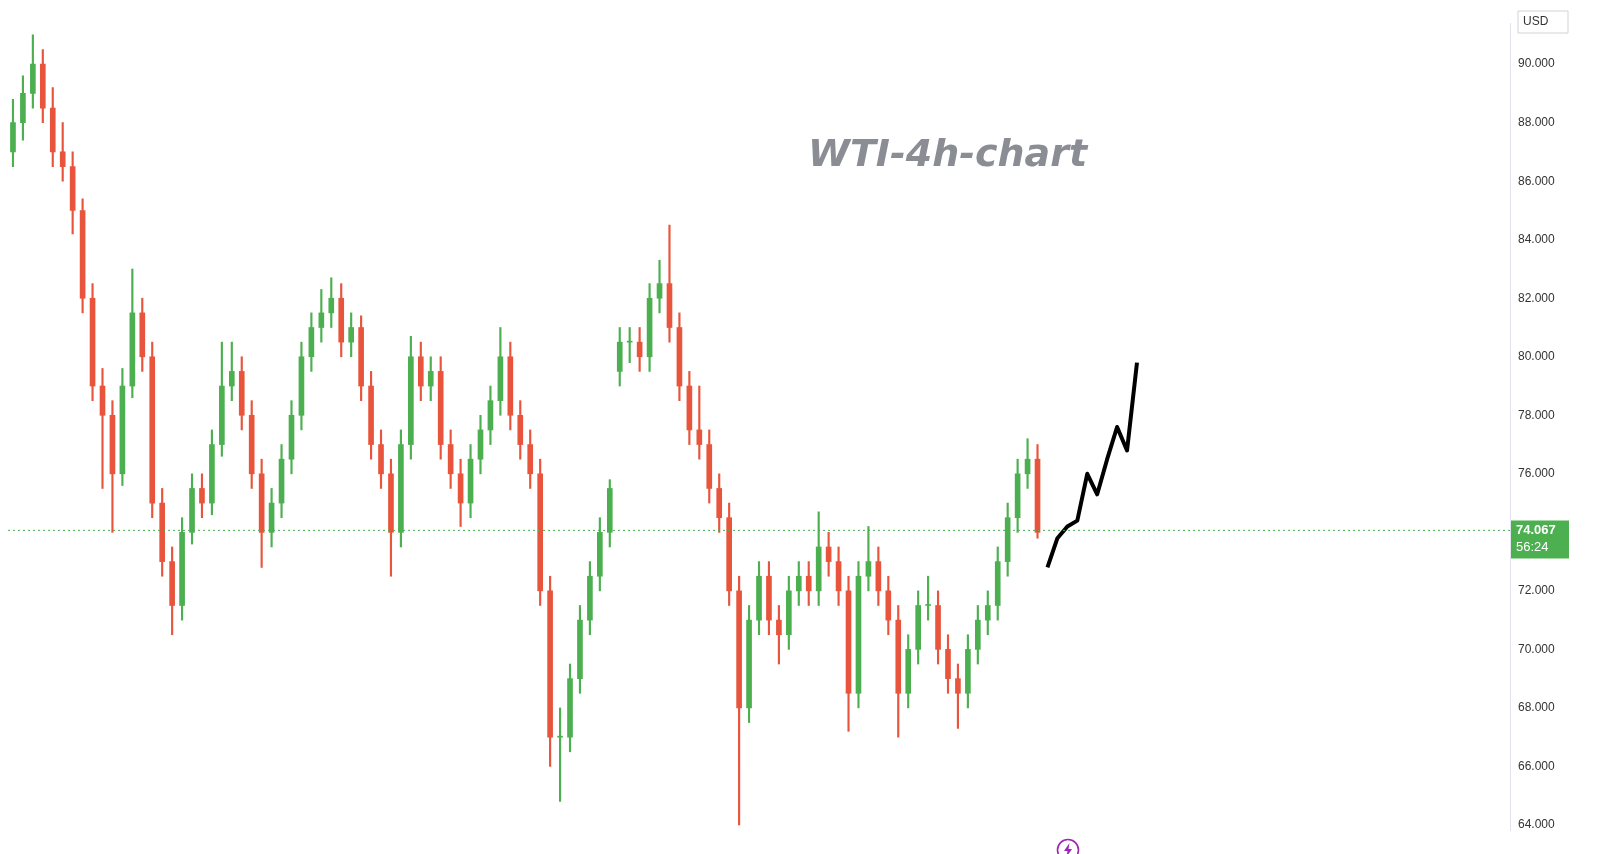 This screenshot has width=1600, height=854. I want to click on text: USD, so click(1536, 21).